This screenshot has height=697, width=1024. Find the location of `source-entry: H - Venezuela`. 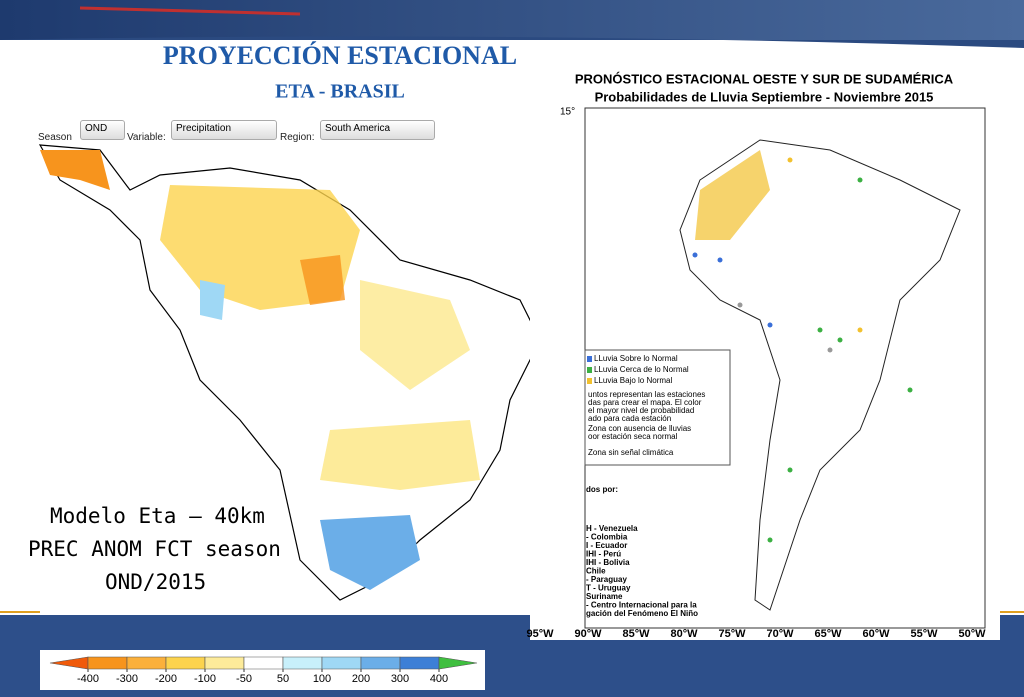

source-entry: H - Venezuela is located at coordinates (612, 528).